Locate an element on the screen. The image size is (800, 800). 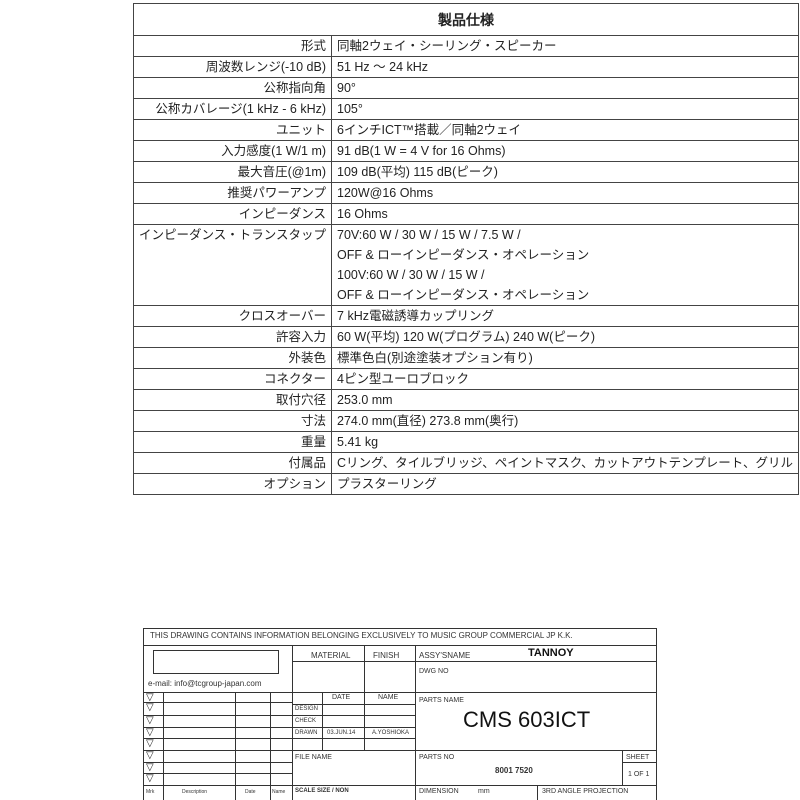
spec-label: オプション is located at coordinates (232, 484).